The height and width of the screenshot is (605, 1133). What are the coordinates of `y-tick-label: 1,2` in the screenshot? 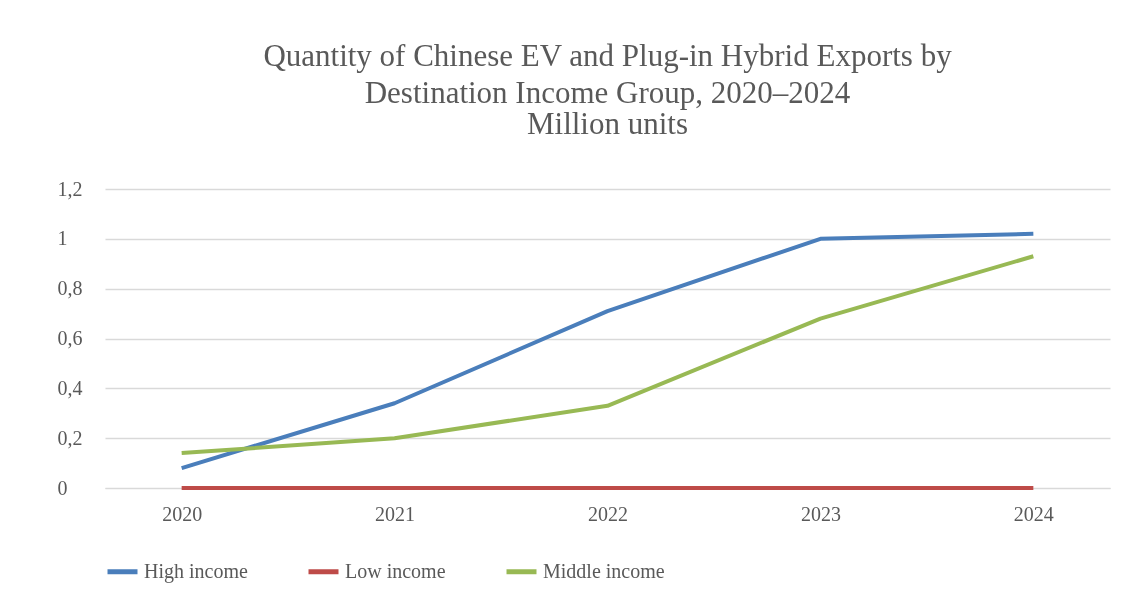 It's located at (70, 188).